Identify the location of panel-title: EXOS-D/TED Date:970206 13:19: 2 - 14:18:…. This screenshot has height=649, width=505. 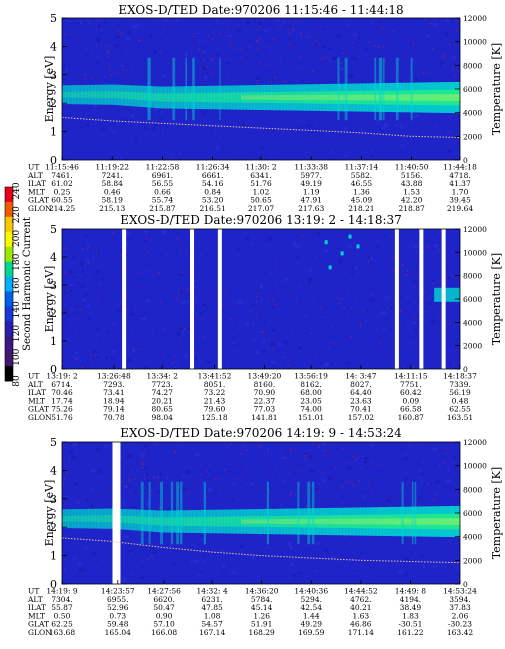
(261, 220).